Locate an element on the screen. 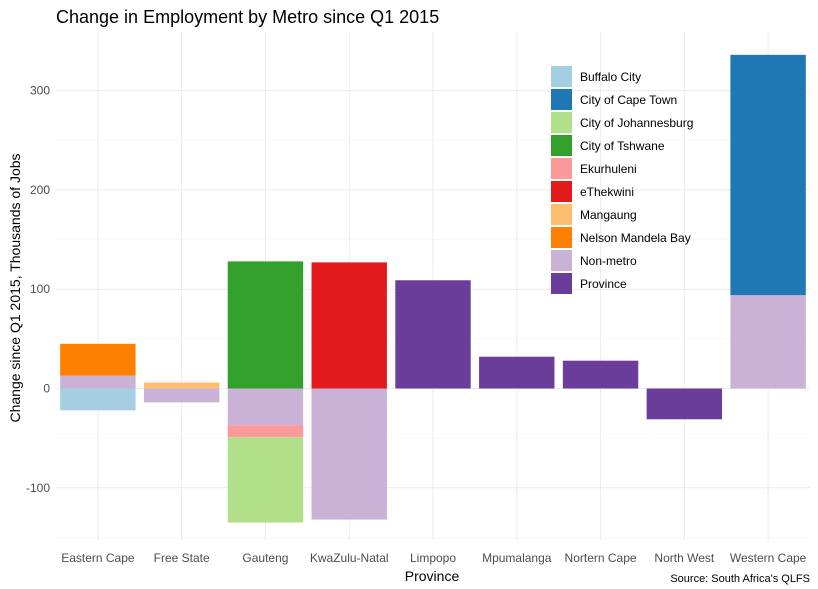 This screenshot has width=818, height=589. x-tick-label: Nortern Cape is located at coordinates (601, 558).